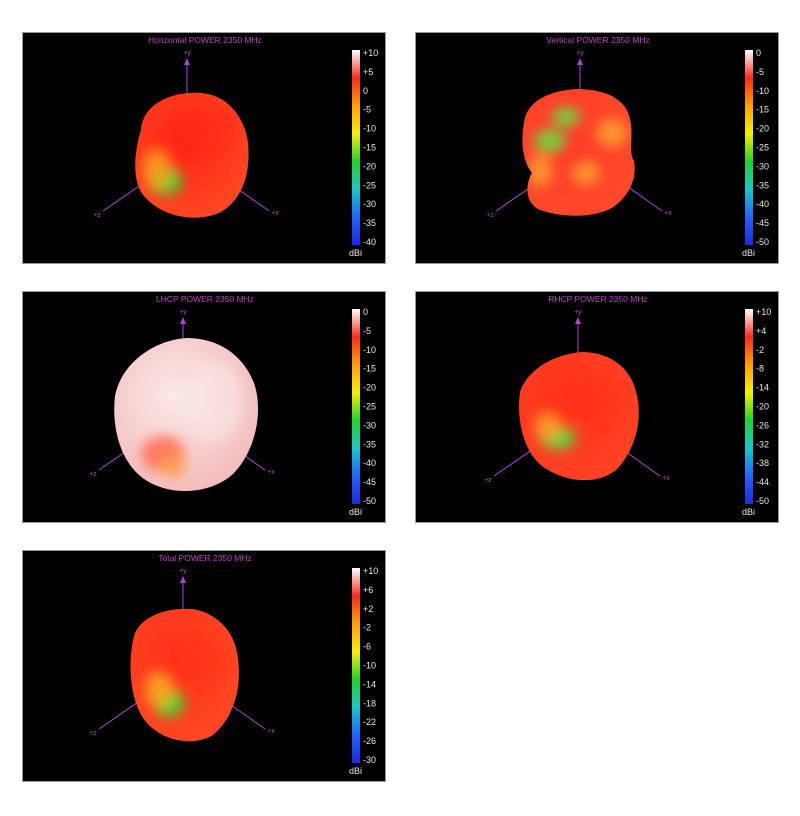 The width and height of the screenshot is (800, 816). What do you see at coordinates (368, 590) in the screenshot?
I see `colorbar-tick-label: +6` at bounding box center [368, 590].